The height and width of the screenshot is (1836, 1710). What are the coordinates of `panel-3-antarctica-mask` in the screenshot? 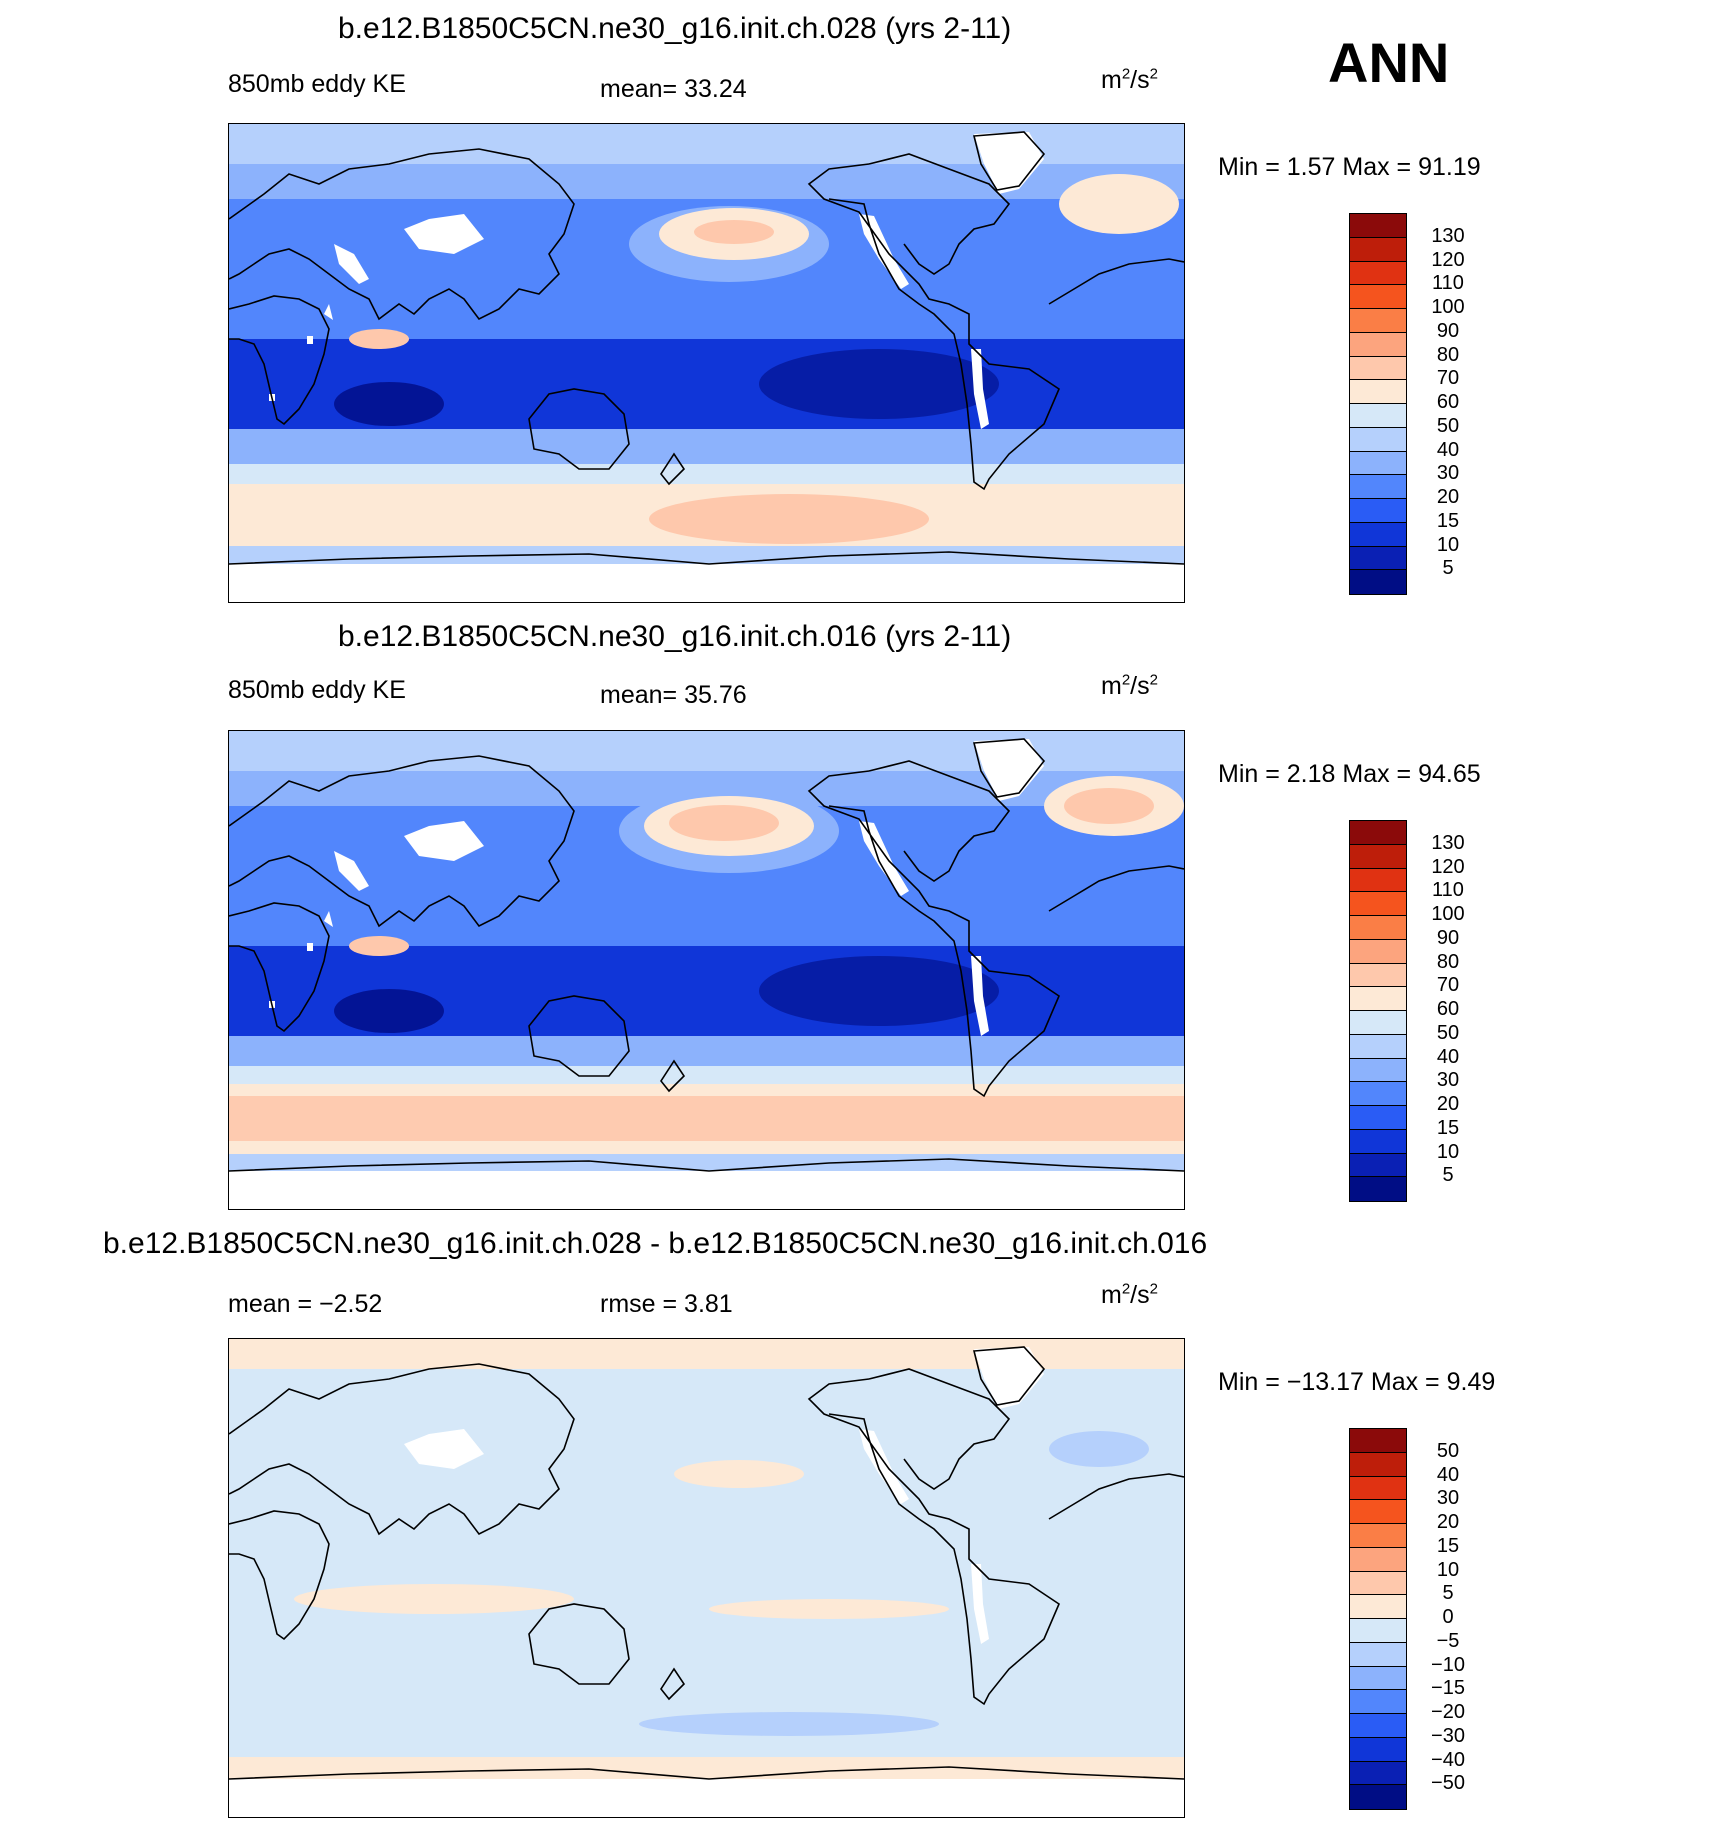 It's located at (706, 1798).